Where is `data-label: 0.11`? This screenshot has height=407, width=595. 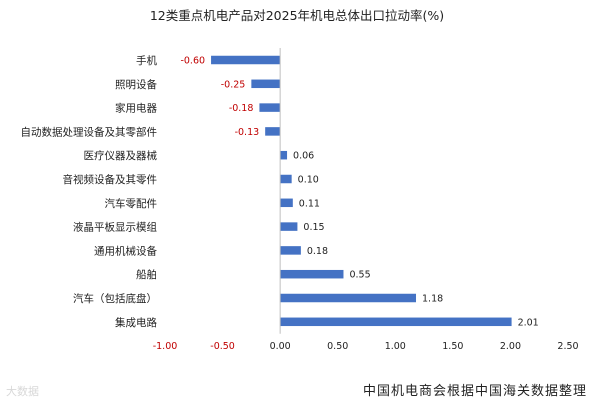
data-label: 0.11 is located at coordinates (309, 203).